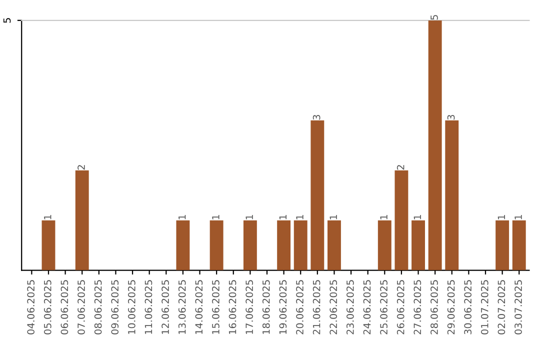 Image resolution: width=540 pixels, height=340 pixels. Describe the element at coordinates (216, 307) in the screenshot. I see `x-tick-label: 15.06.2025` at that location.